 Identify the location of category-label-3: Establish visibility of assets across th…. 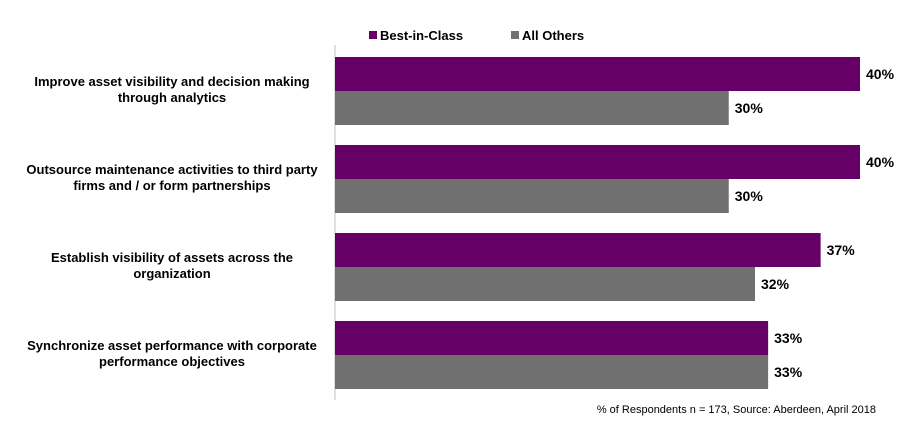
(172, 265).